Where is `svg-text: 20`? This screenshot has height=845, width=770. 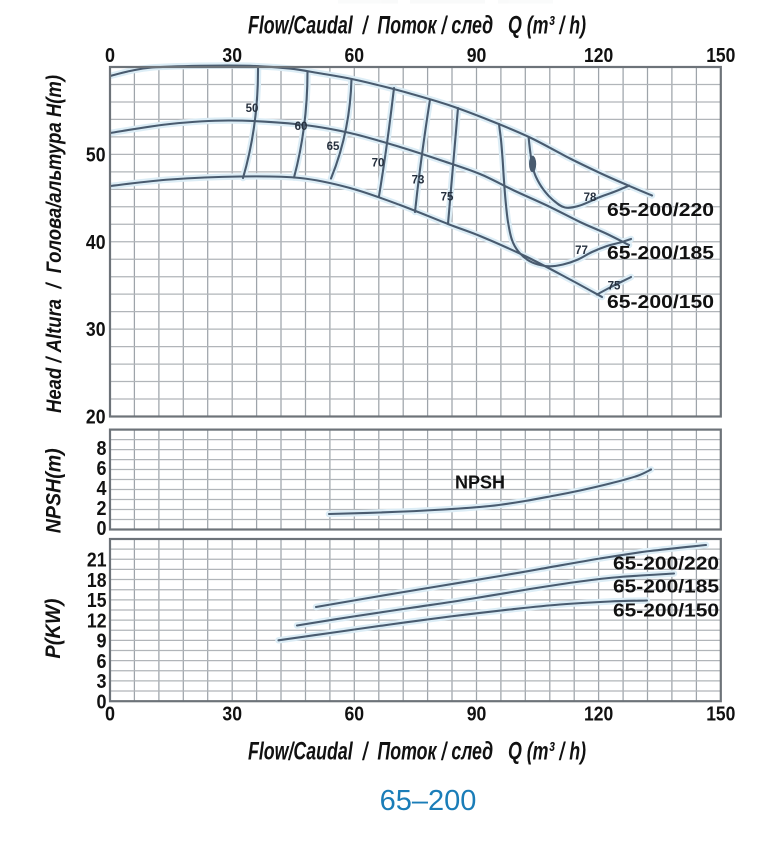
svg-text: 20 is located at coordinates (96, 418).